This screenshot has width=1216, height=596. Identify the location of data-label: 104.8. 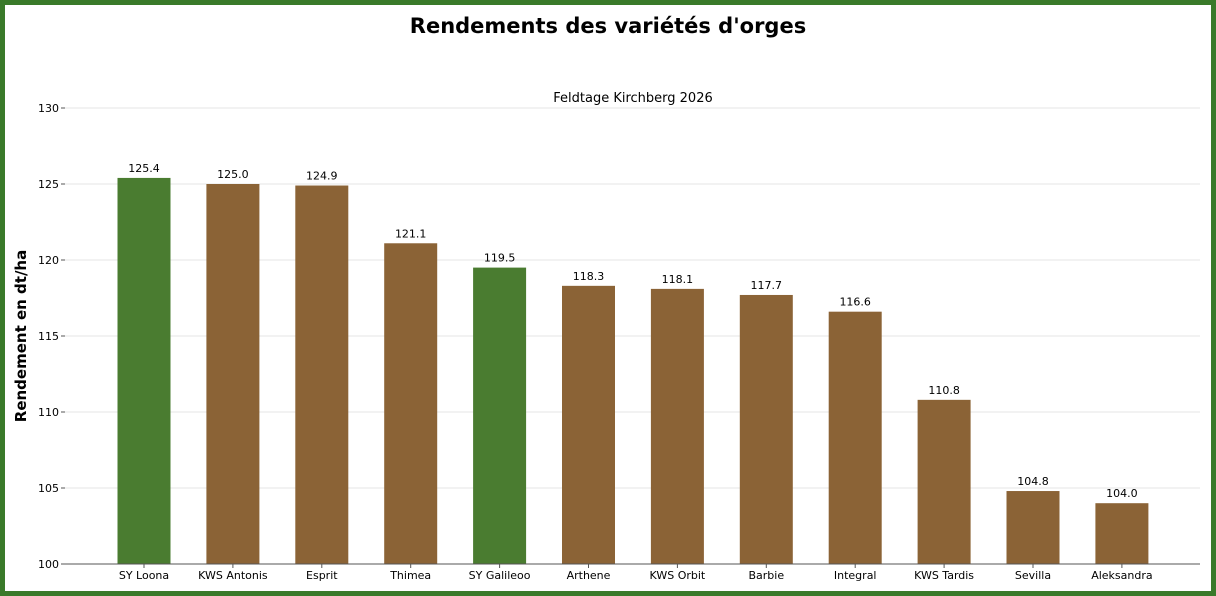
(1033, 481).